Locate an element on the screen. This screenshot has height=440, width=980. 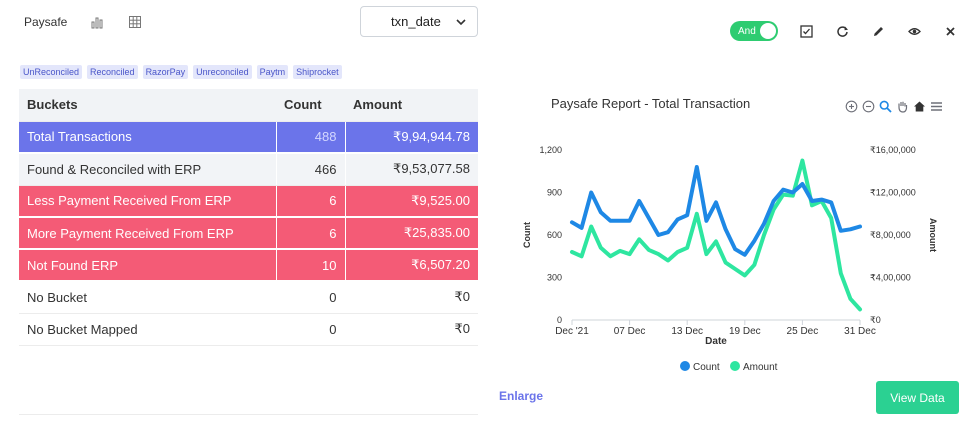
date-field-select-value: txn_date is located at coordinates (416, 21).